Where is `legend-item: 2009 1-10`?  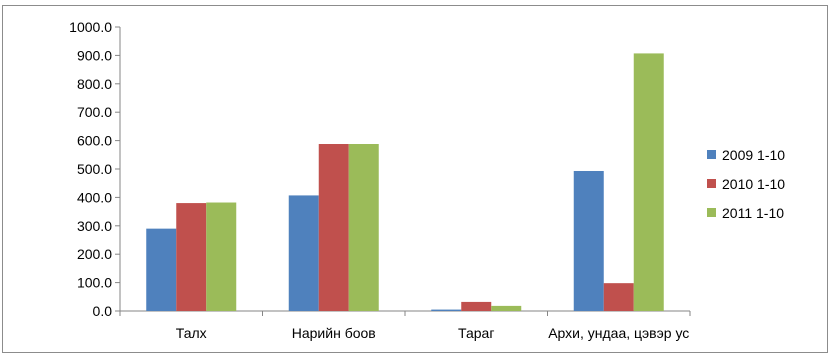 legend-item: 2009 1-10 is located at coordinates (746, 155).